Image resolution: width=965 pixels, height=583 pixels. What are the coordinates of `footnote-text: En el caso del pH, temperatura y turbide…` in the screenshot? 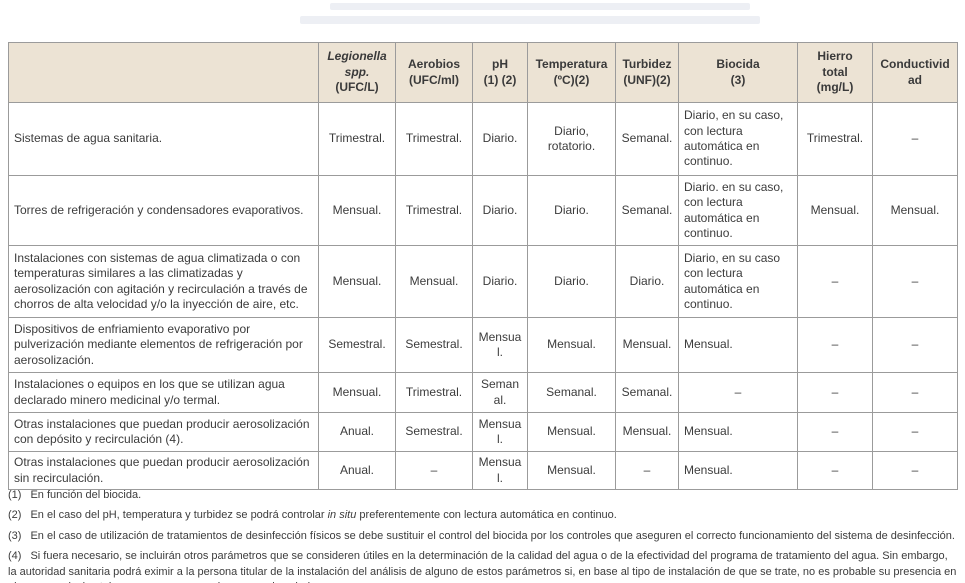 It's located at (179, 515).